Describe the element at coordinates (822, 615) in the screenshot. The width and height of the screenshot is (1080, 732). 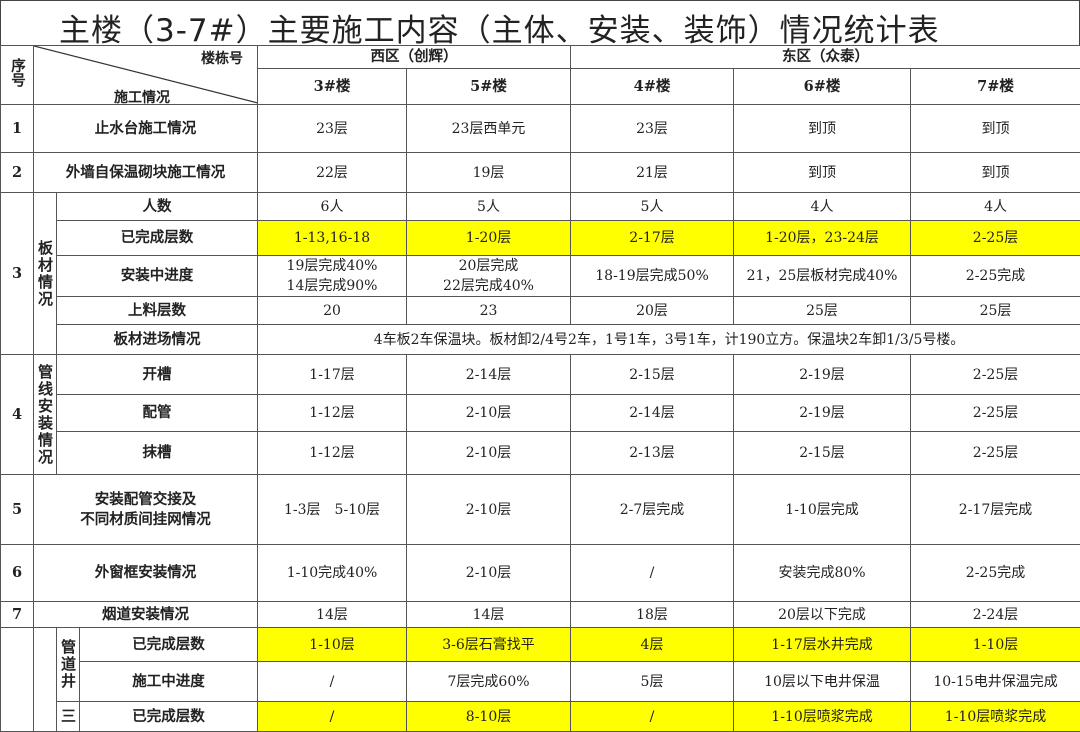
I see `value-cell: 20层以下完成` at that location.